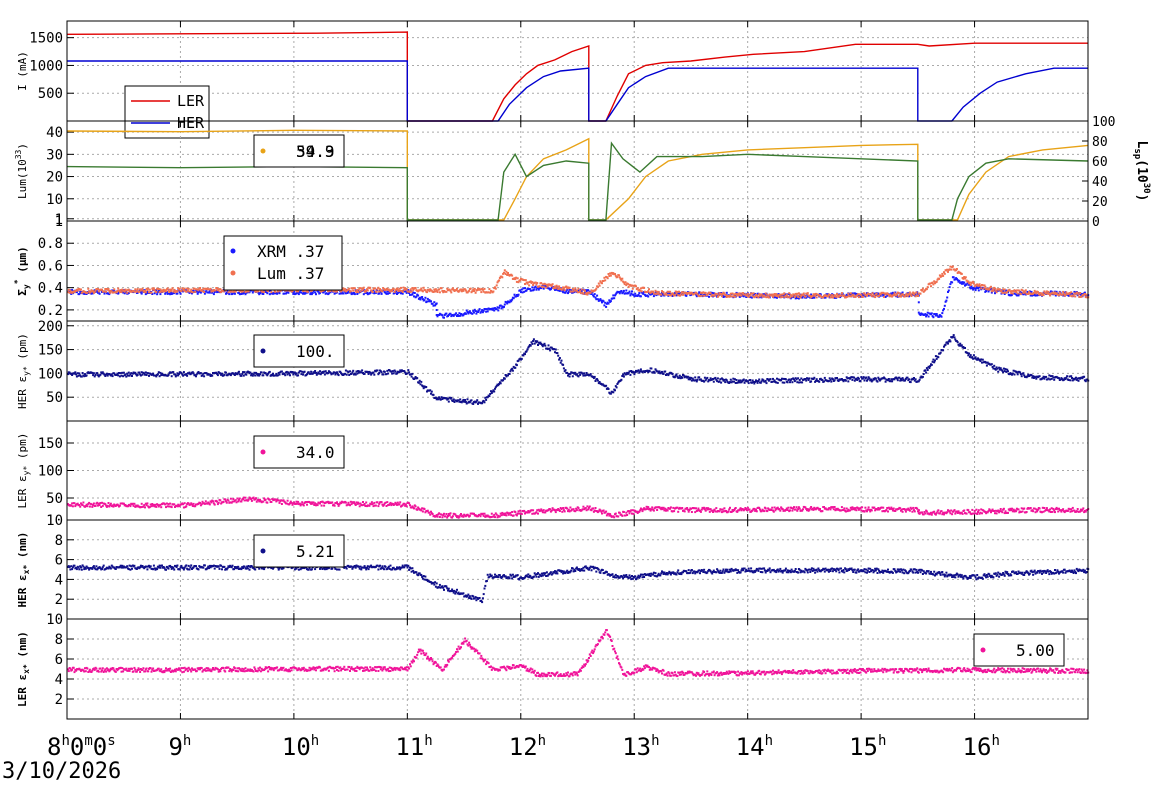  What do you see at coordinates (50, 266) in the screenshot?
I see `y-tick-label: 0.6` at bounding box center [50, 266].